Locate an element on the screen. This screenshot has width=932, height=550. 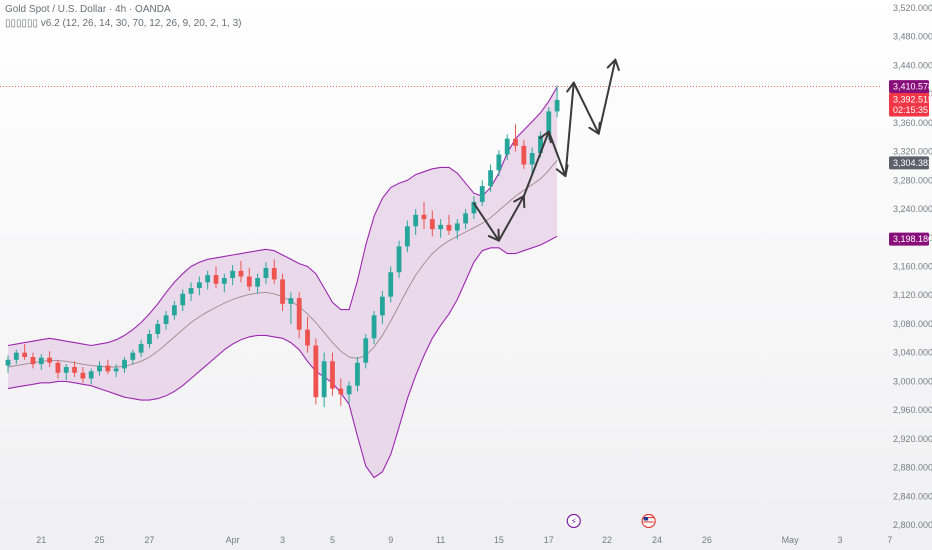
price-tag-label: 3,304.382 is located at coordinates (912, 163).